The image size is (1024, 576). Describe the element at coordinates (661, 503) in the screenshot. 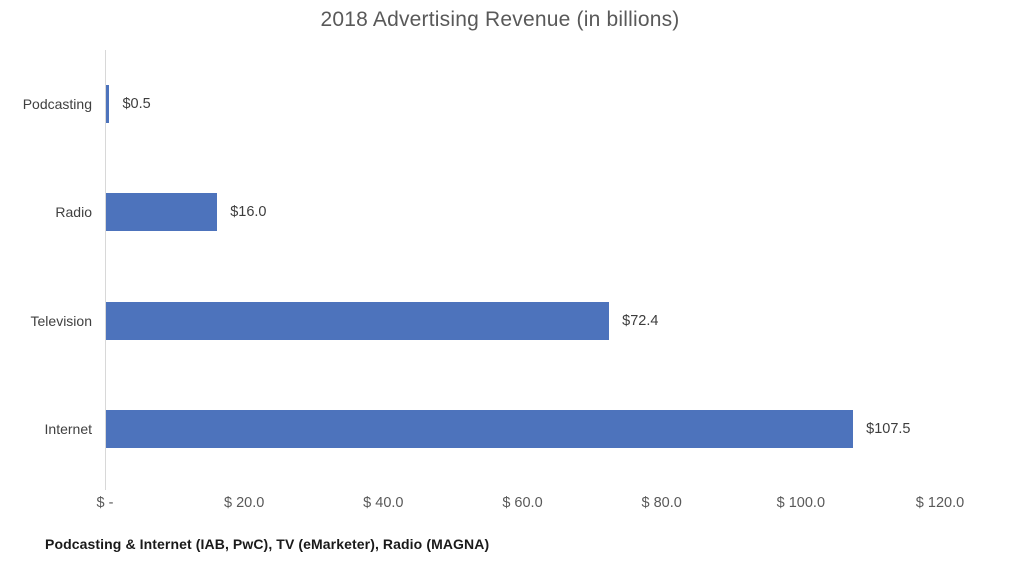

I see `x-tick-label: $ 80.0` at that location.